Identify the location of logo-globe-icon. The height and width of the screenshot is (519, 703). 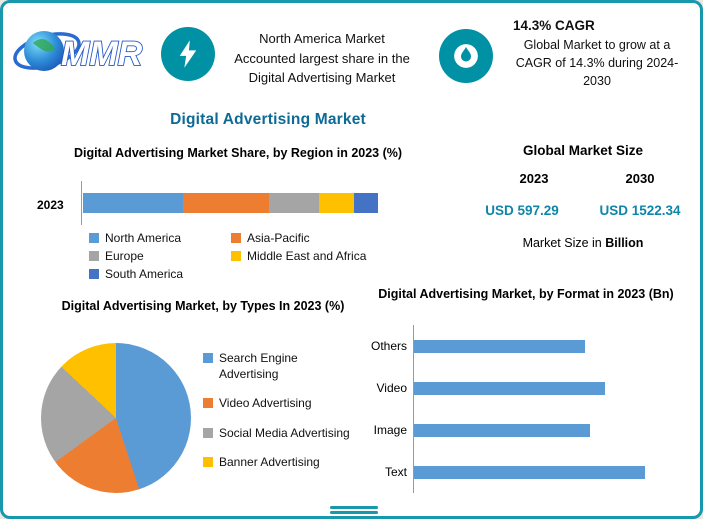
(44, 51).